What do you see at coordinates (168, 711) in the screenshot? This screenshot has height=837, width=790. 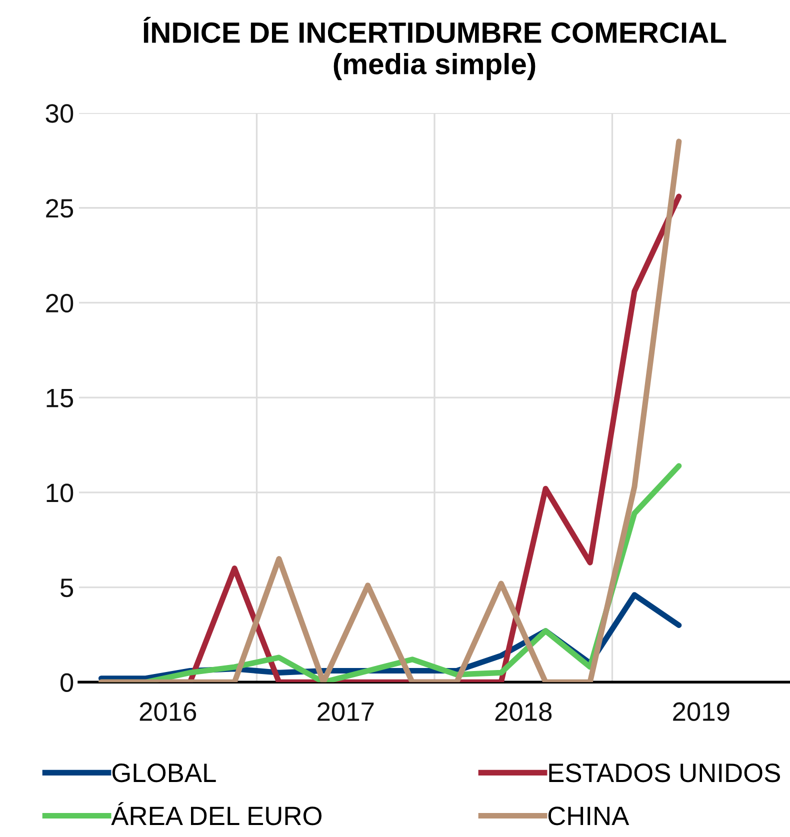 I see `x-tick-label: 2016` at bounding box center [168, 711].